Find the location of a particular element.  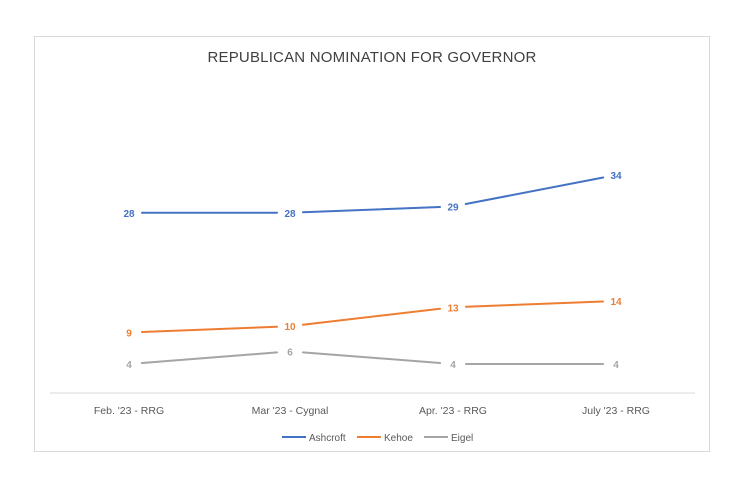

x-tick-label: July '23 - RRG is located at coordinates (616, 411).